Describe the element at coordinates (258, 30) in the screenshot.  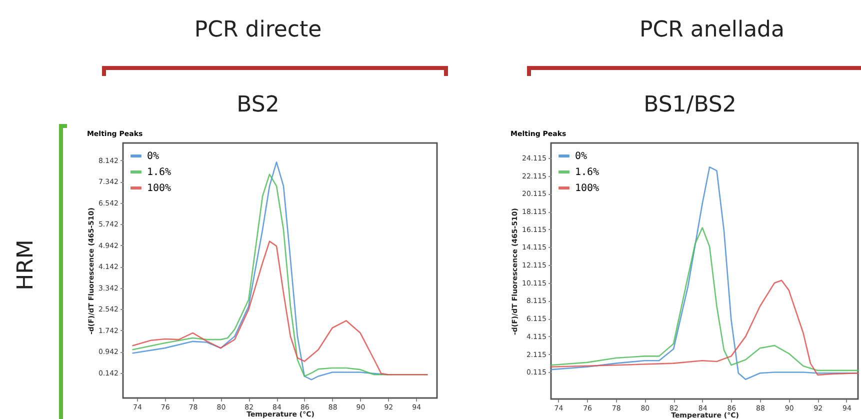
I see `text: PCR directe` at that location.